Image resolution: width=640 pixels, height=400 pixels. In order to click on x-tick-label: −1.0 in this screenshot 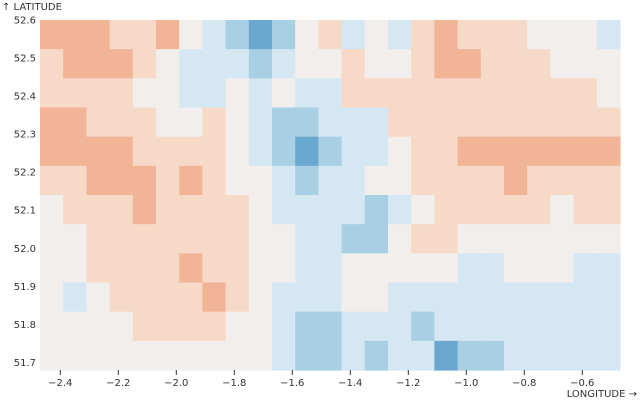, I will do `click(466, 383)`.